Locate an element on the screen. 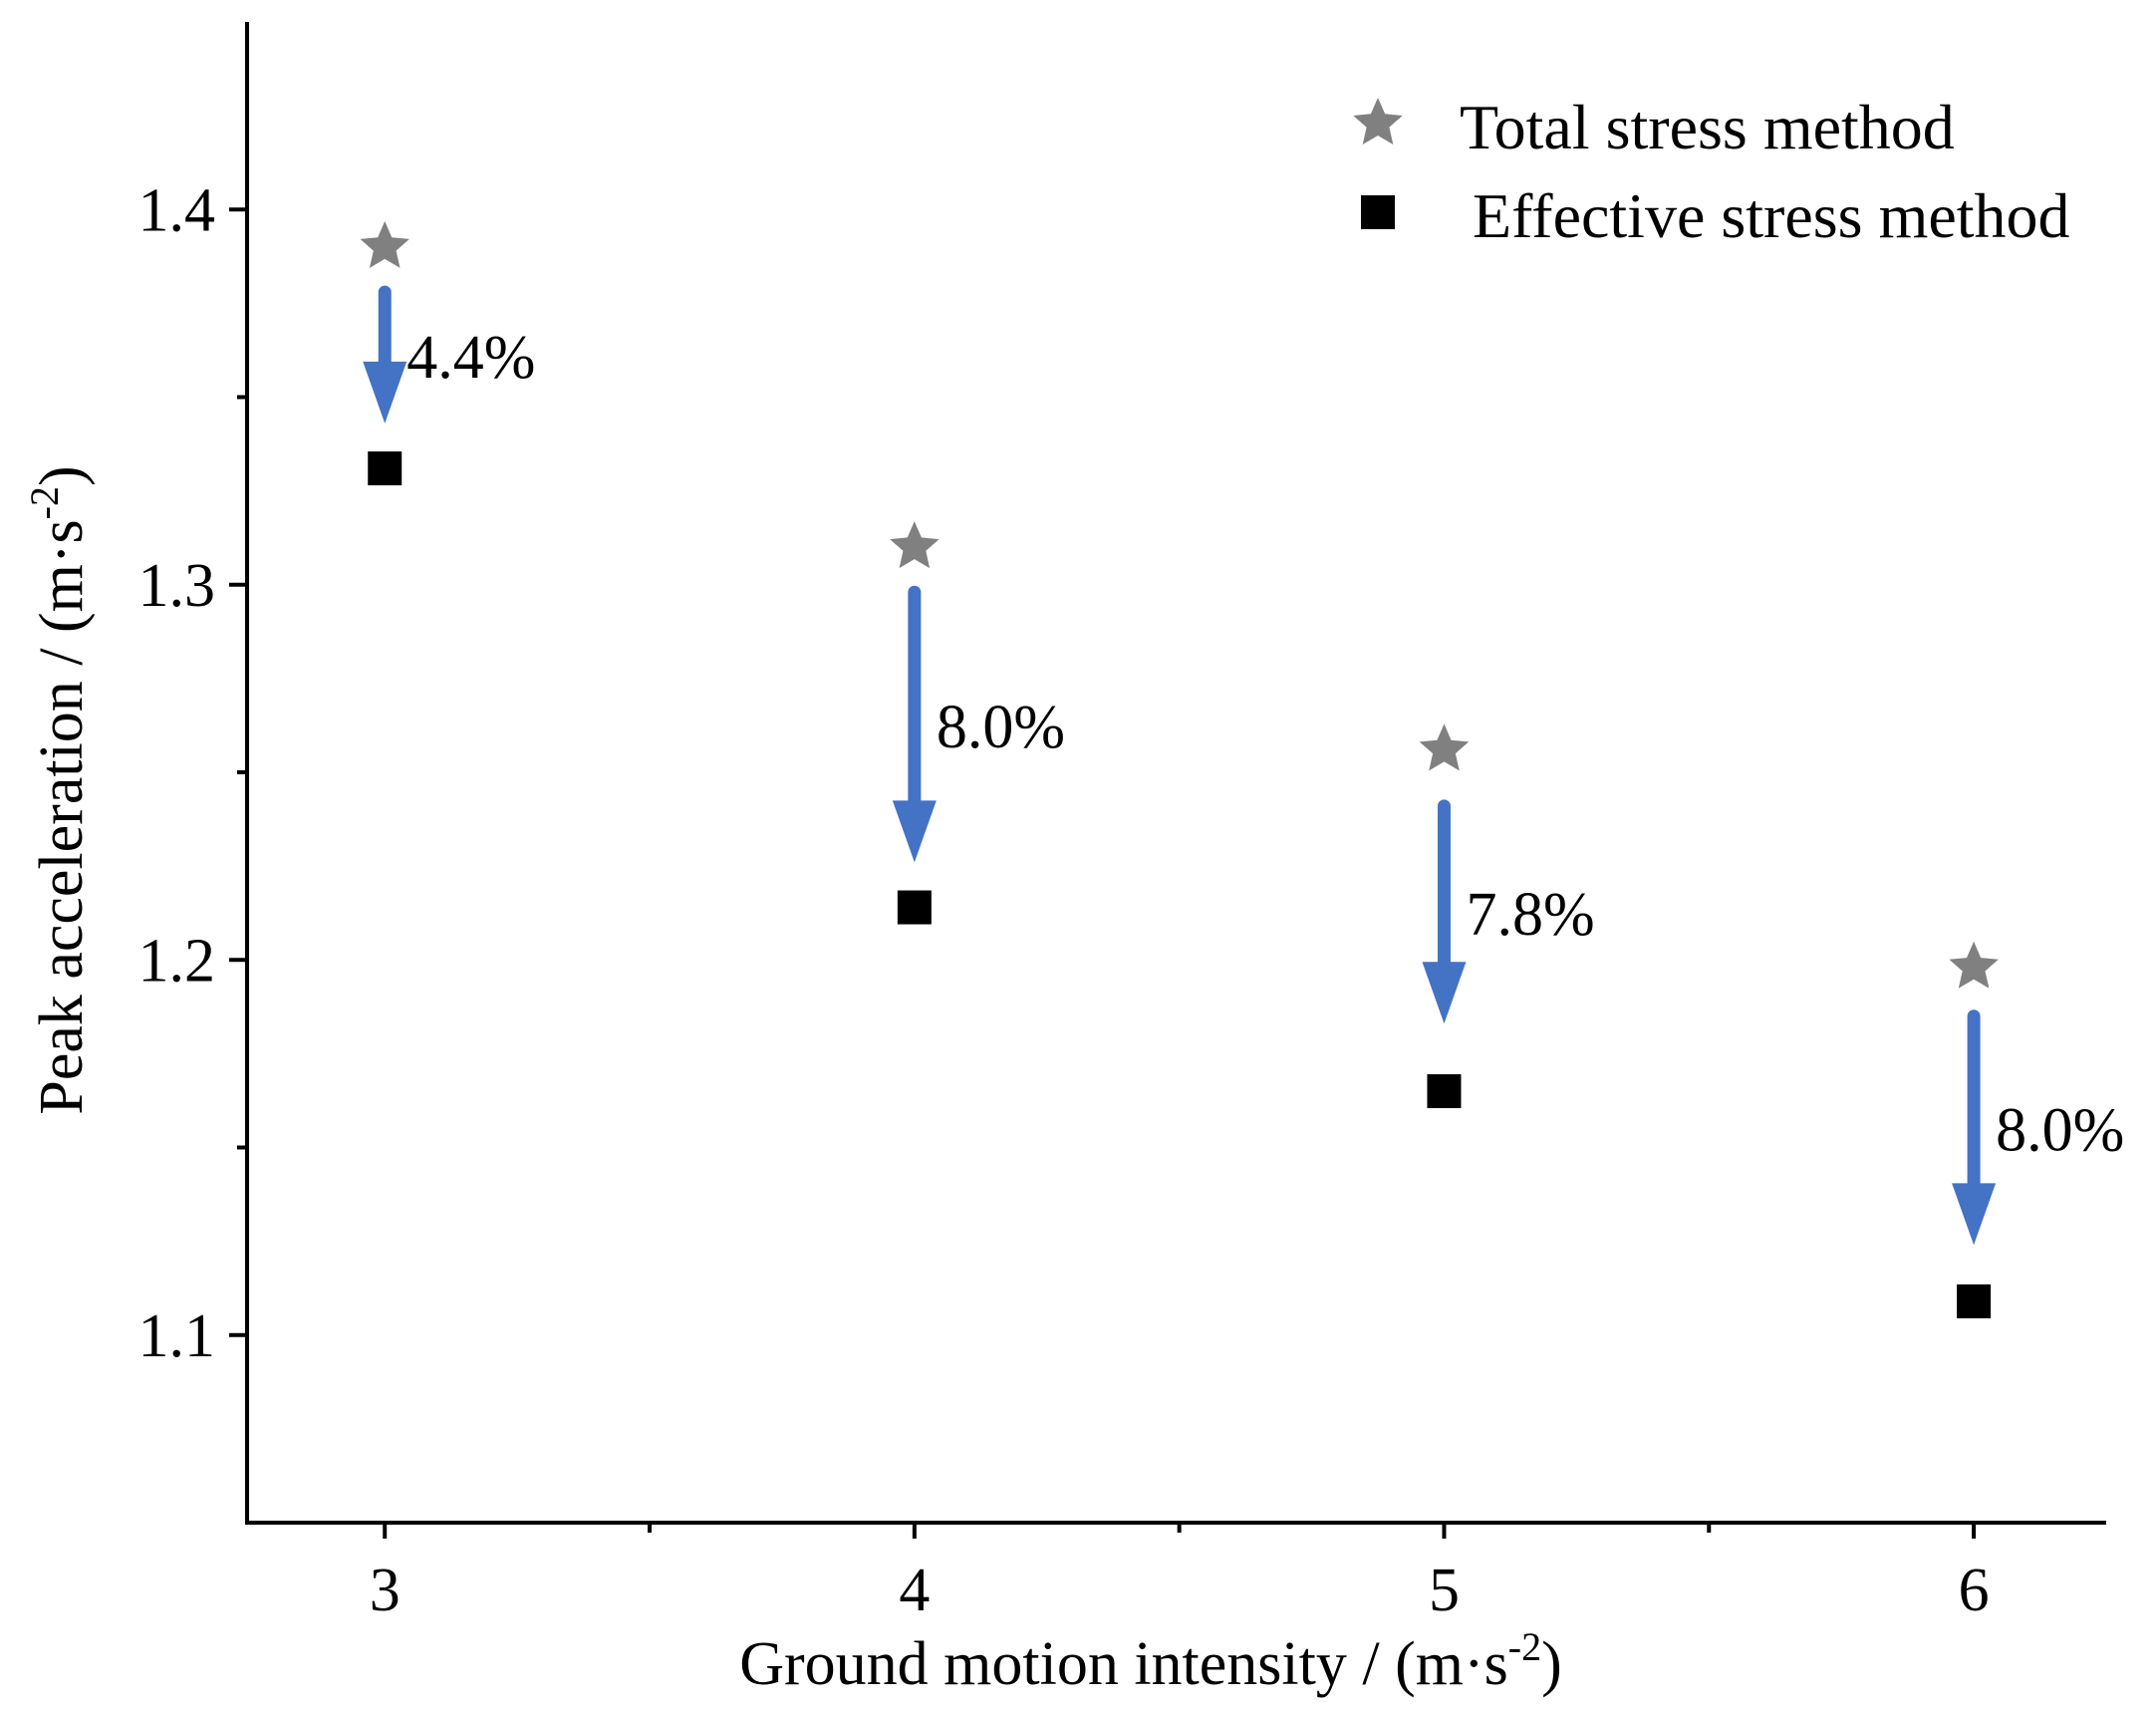  legend-item-total-stress: Total stress method is located at coordinates (1654, 127).